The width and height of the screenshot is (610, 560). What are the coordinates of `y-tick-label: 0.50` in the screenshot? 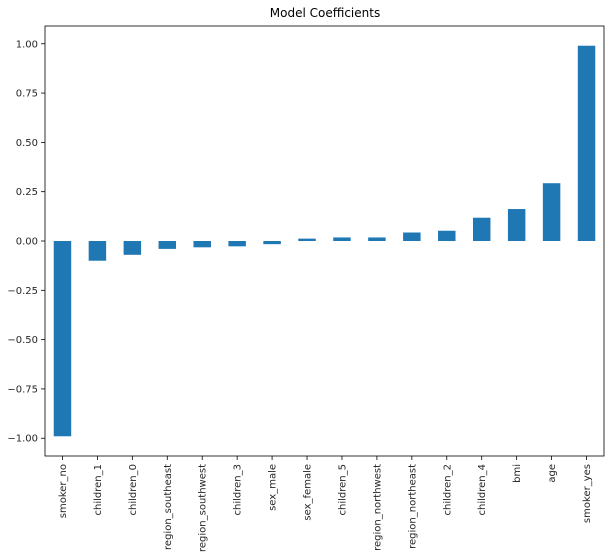 It's located at (27, 143).